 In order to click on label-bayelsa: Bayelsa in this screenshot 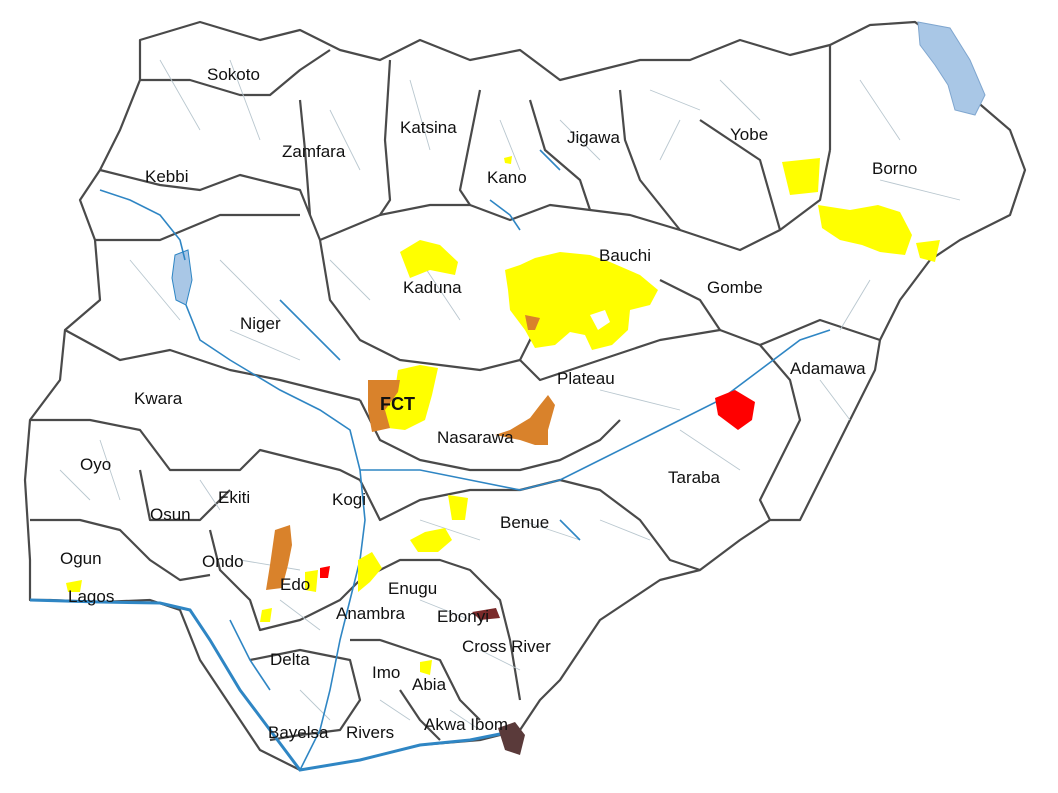, I will do `click(298, 732)`.